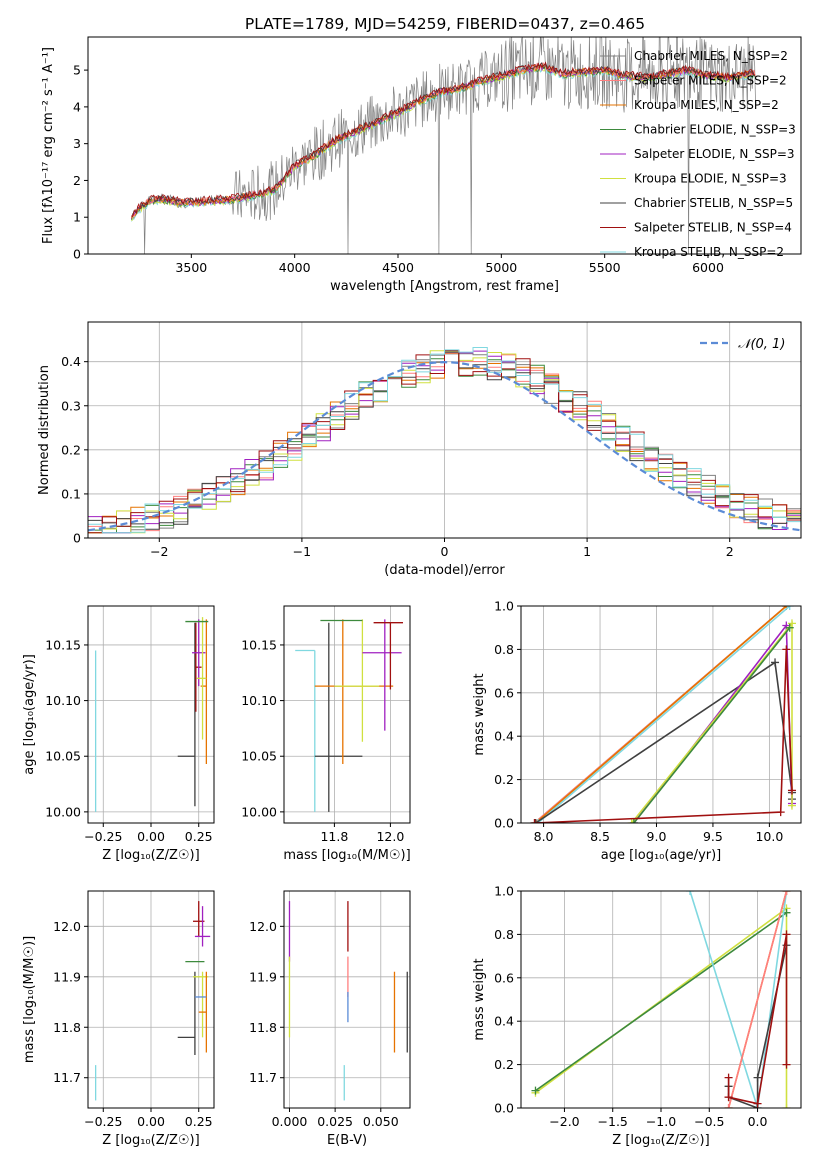 This screenshot has height=1170, width=819. What do you see at coordinates (191, 267) in the screenshot?
I see `x-tick-label: 3500` at bounding box center [191, 267].